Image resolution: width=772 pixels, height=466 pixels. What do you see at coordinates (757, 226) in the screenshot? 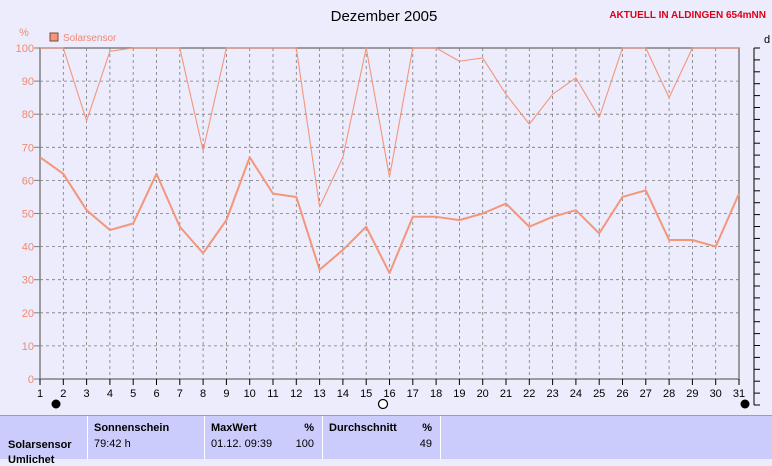
I see `right-axis-ticks` at bounding box center [757, 226].